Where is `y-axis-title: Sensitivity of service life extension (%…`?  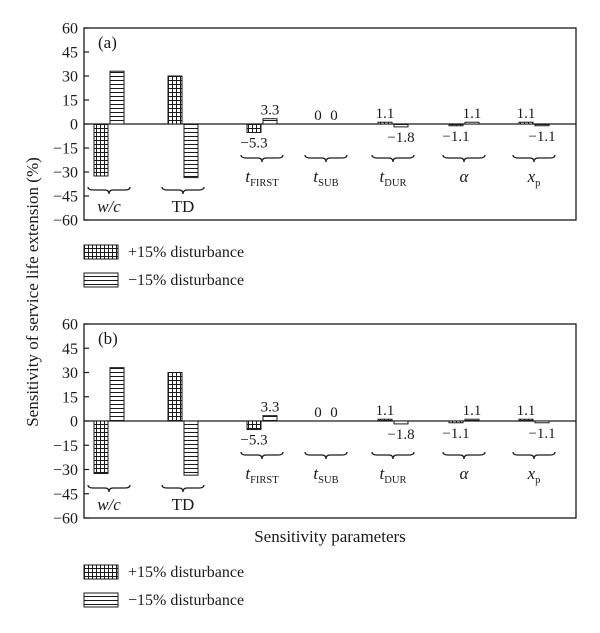 y-axis-title: Sensitivity of service life extension (%… is located at coordinates (32, 292).